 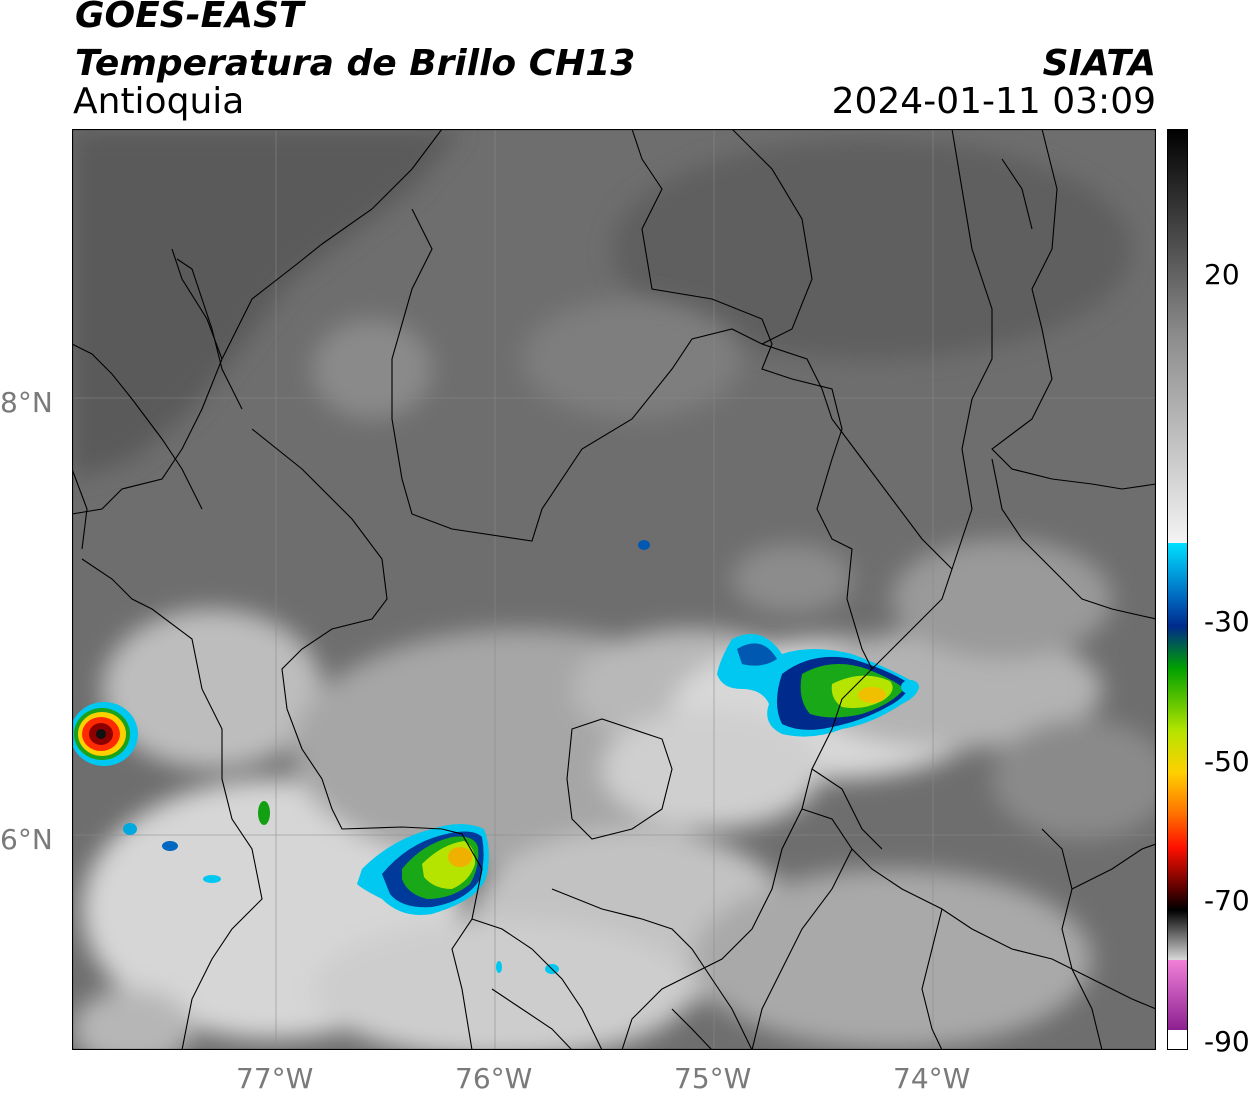 What do you see at coordinates (267, 304) in the screenshot?
I see `sea-area` at bounding box center [267, 304].